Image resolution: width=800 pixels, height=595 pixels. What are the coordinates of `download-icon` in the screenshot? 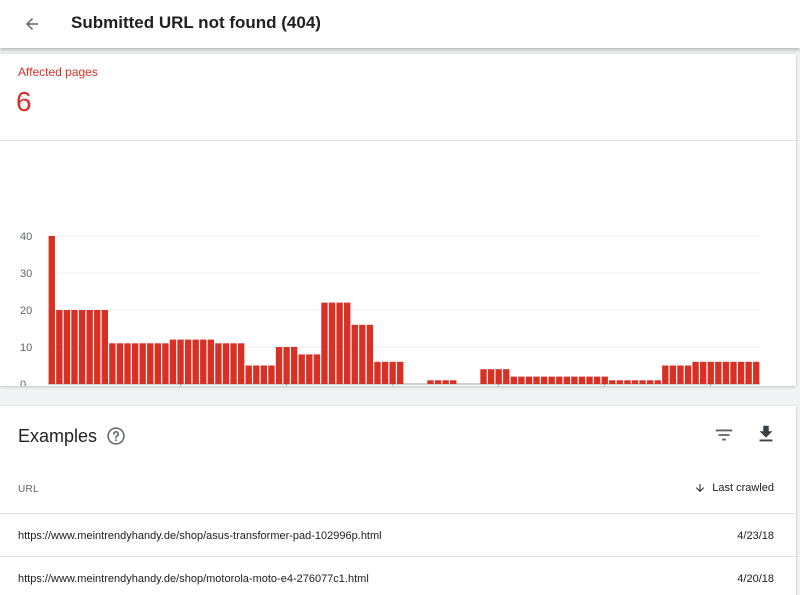 It's located at (766, 434).